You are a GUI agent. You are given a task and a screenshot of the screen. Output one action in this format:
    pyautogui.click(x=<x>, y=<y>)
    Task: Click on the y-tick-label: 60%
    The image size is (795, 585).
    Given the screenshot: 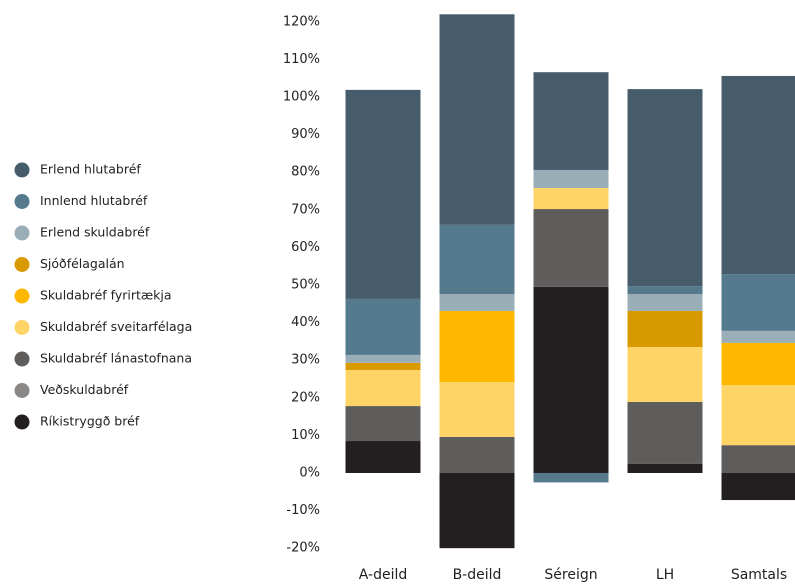 What is the action you would take?
    pyautogui.click(x=305, y=247)
    